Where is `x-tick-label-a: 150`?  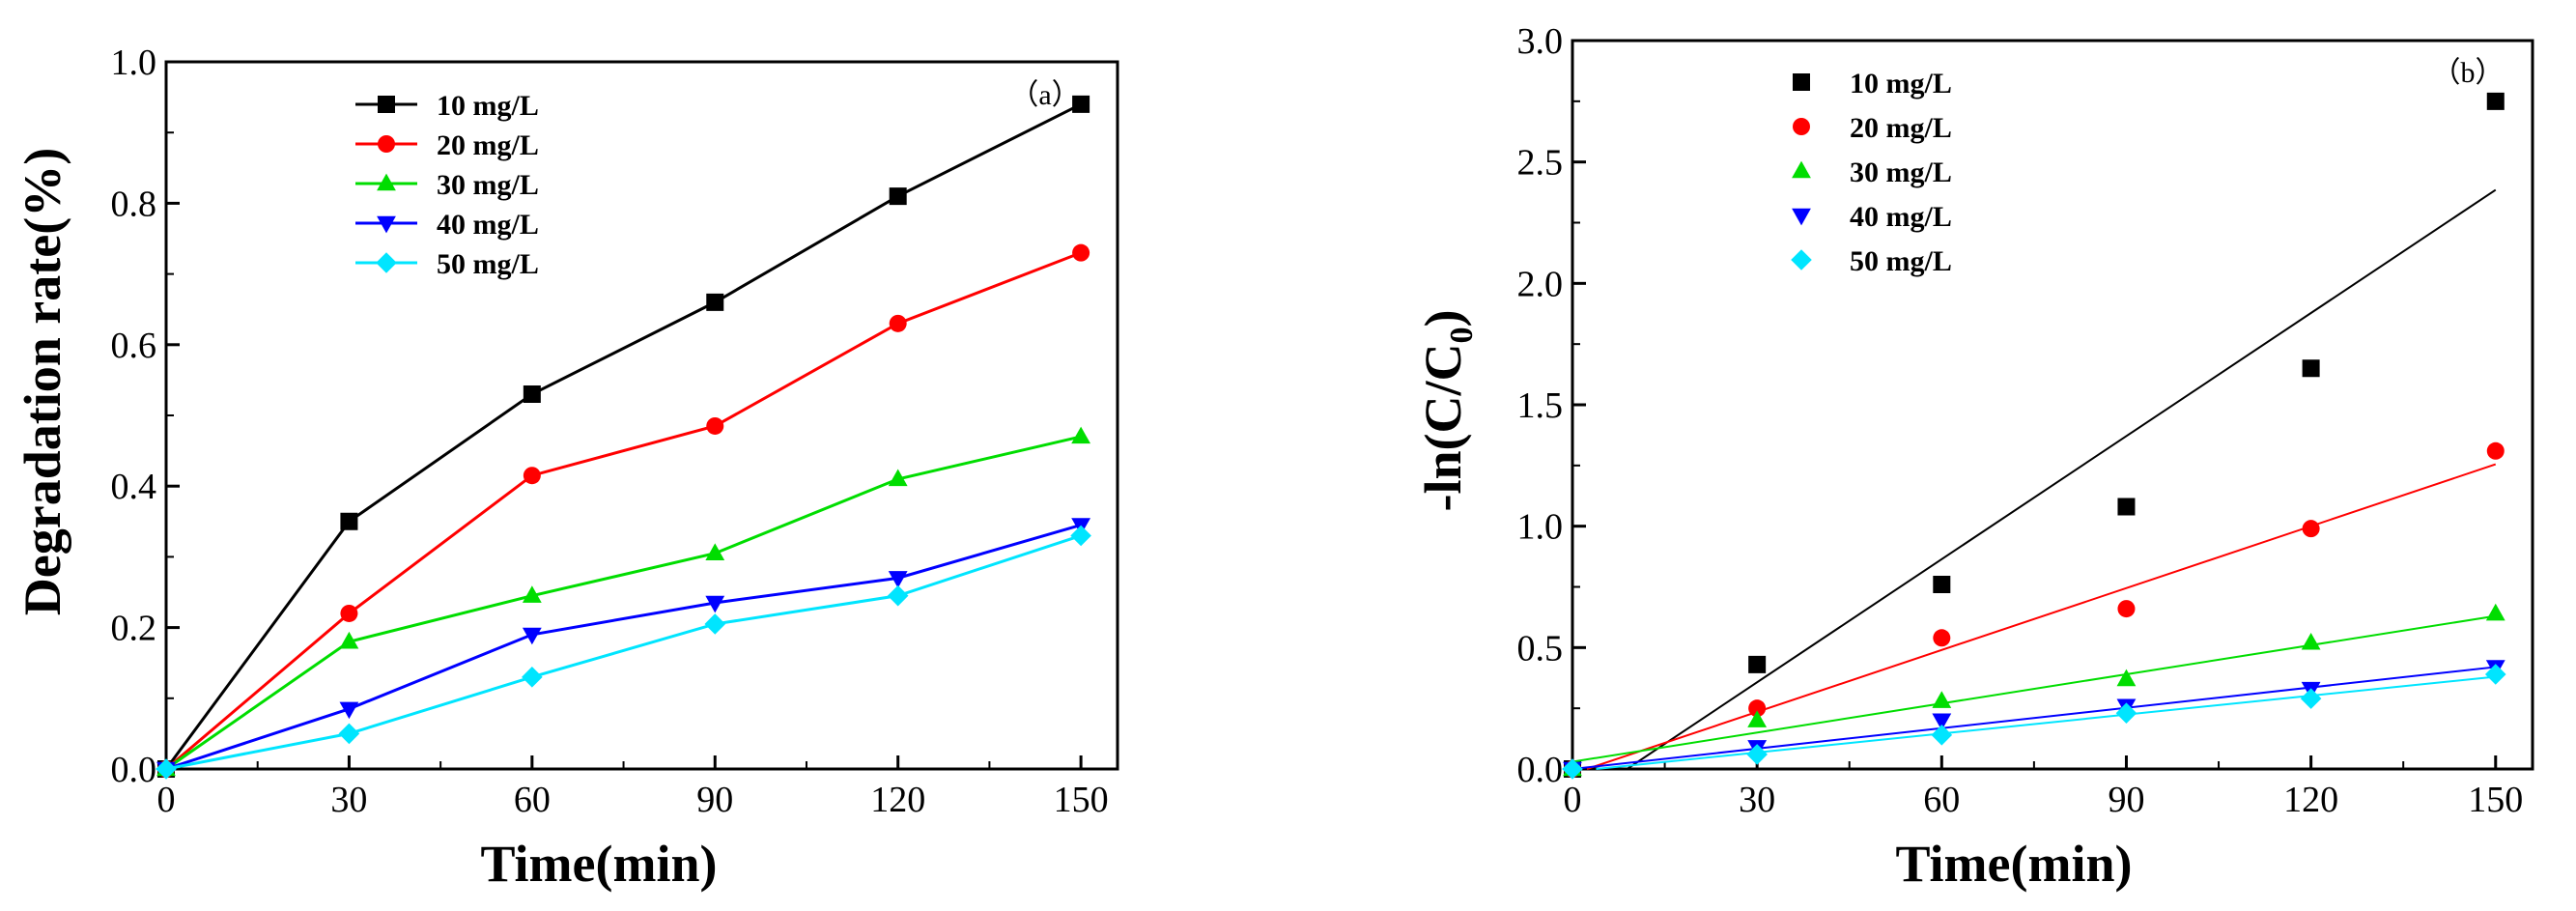 x-tick-label-a: 150 is located at coordinates (1081, 800).